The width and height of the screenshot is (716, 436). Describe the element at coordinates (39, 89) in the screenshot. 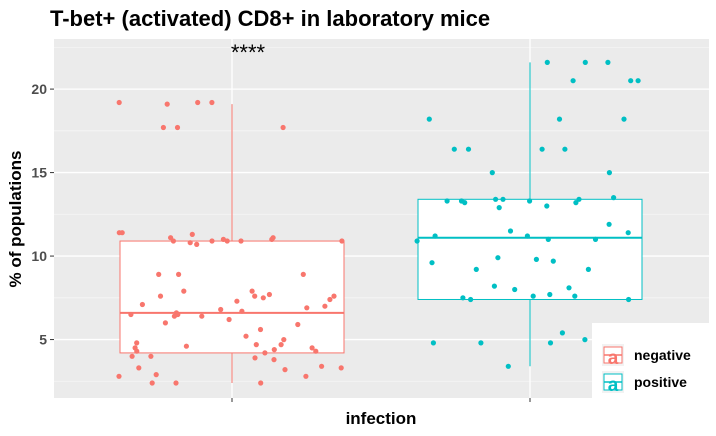

I see `y-tick-label: 20` at that location.